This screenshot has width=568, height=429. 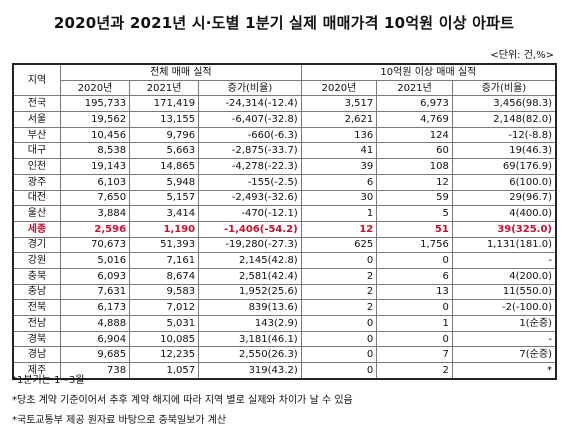 What do you see at coordinates (504, 198) in the screenshot?
I see `cell-bchg: 29(96.7)` at bounding box center [504, 198].